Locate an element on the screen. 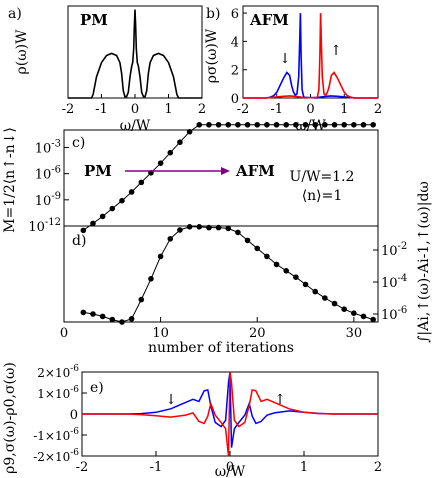 Image resolution: width=436 pixels, height=478 pixels. panel-d-ylabel: ∫|Ai,↑(ω)-Ai-1,↑(ω)|dω is located at coordinates (424, 262).